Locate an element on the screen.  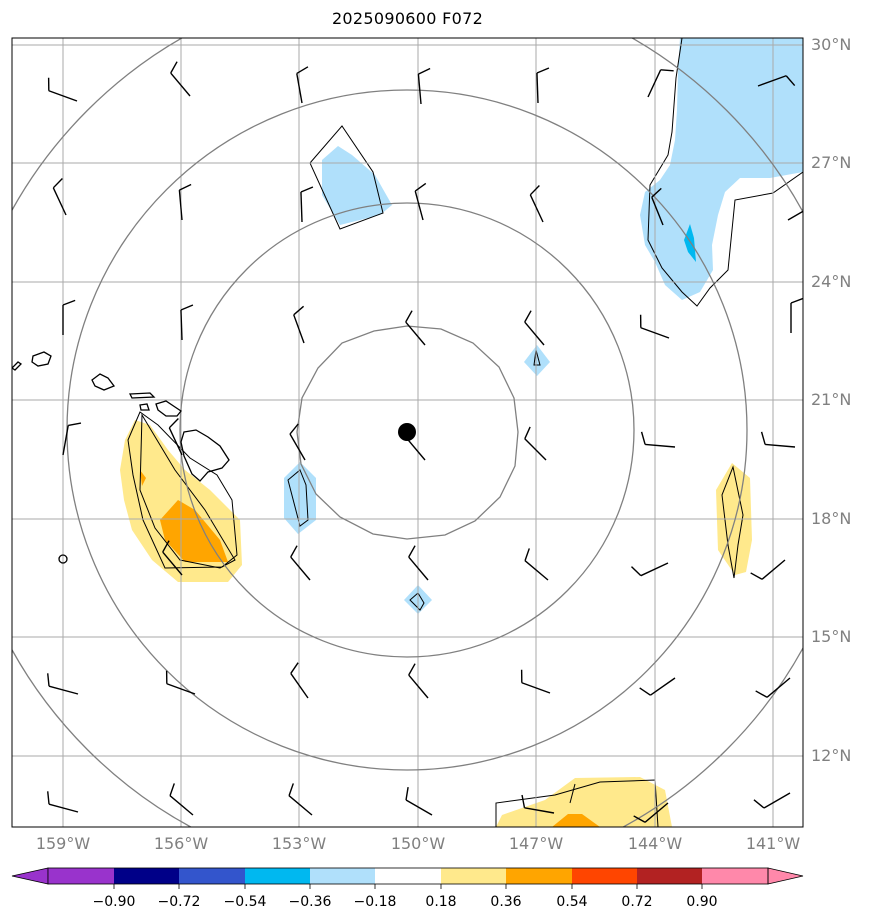
colorbar-tick-label: −0.72 is located at coordinates (179, 902).